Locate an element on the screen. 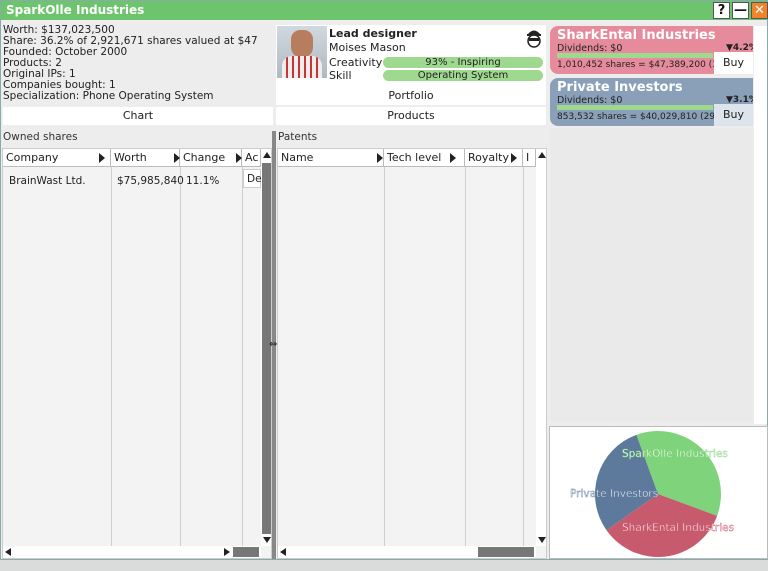  creativity-label: Creativity is located at coordinates (356, 62).